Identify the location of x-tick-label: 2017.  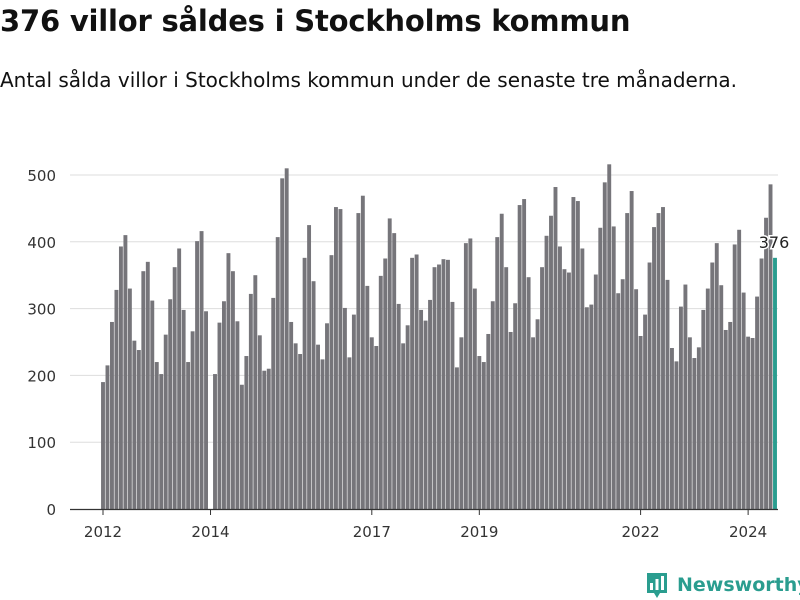
(372, 532).